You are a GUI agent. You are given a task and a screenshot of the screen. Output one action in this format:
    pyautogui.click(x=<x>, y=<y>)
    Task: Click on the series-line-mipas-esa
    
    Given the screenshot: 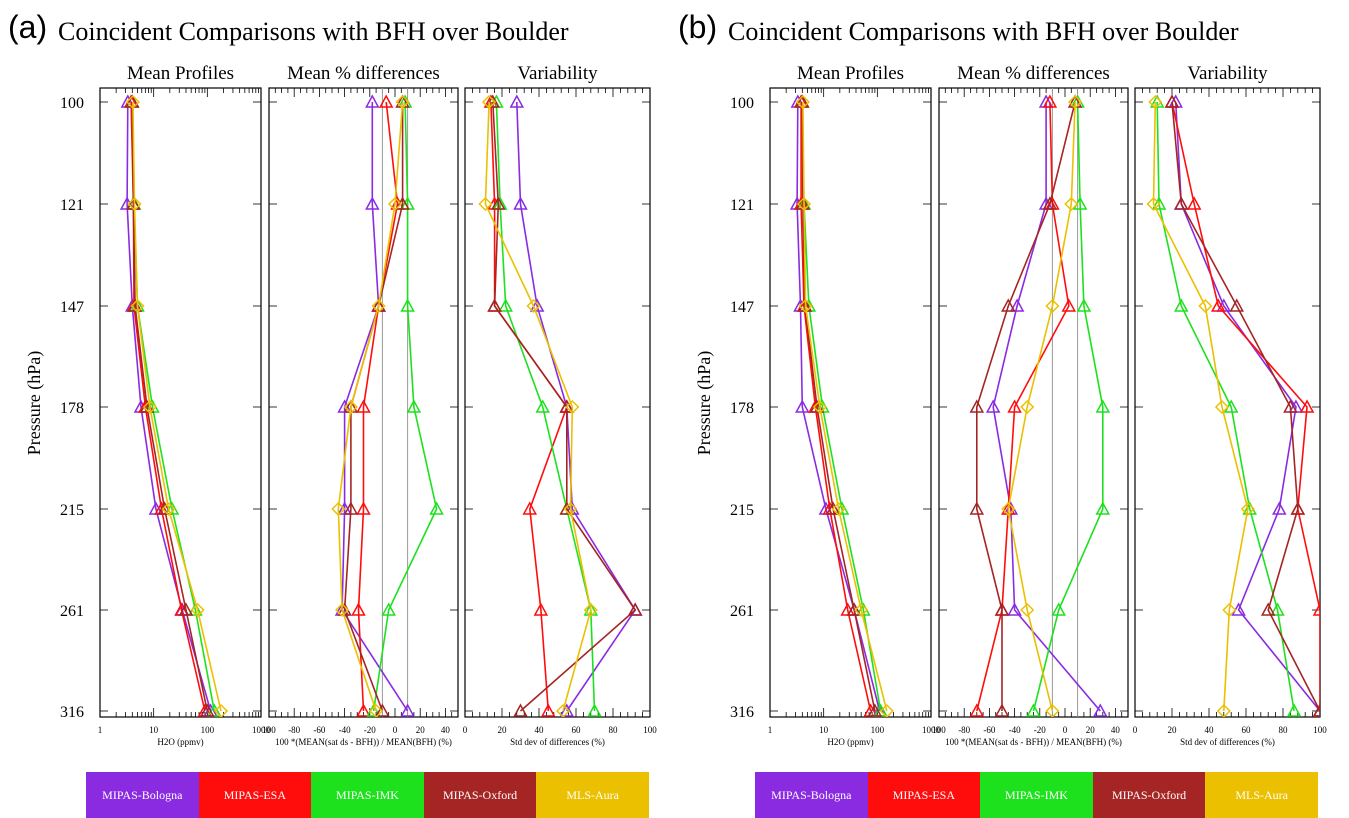 What is the action you would take?
    pyautogui.click(x=1245, y=406)
    